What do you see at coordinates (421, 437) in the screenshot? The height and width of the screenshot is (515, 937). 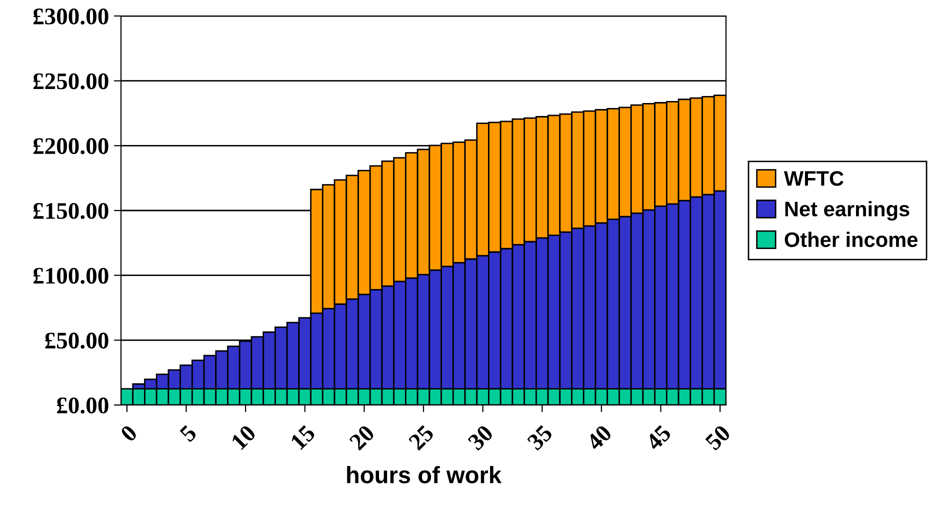 I see `x-tick-label: 25` at bounding box center [421, 437].